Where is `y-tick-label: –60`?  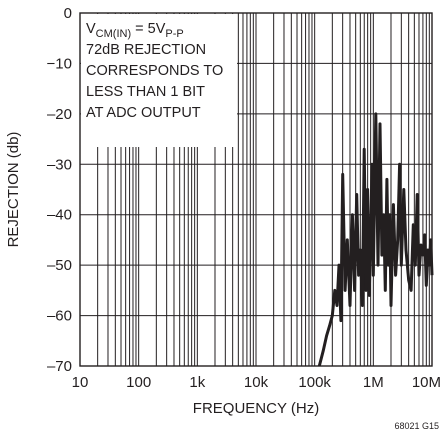
y-tick-label: –60 is located at coordinates (59, 316).